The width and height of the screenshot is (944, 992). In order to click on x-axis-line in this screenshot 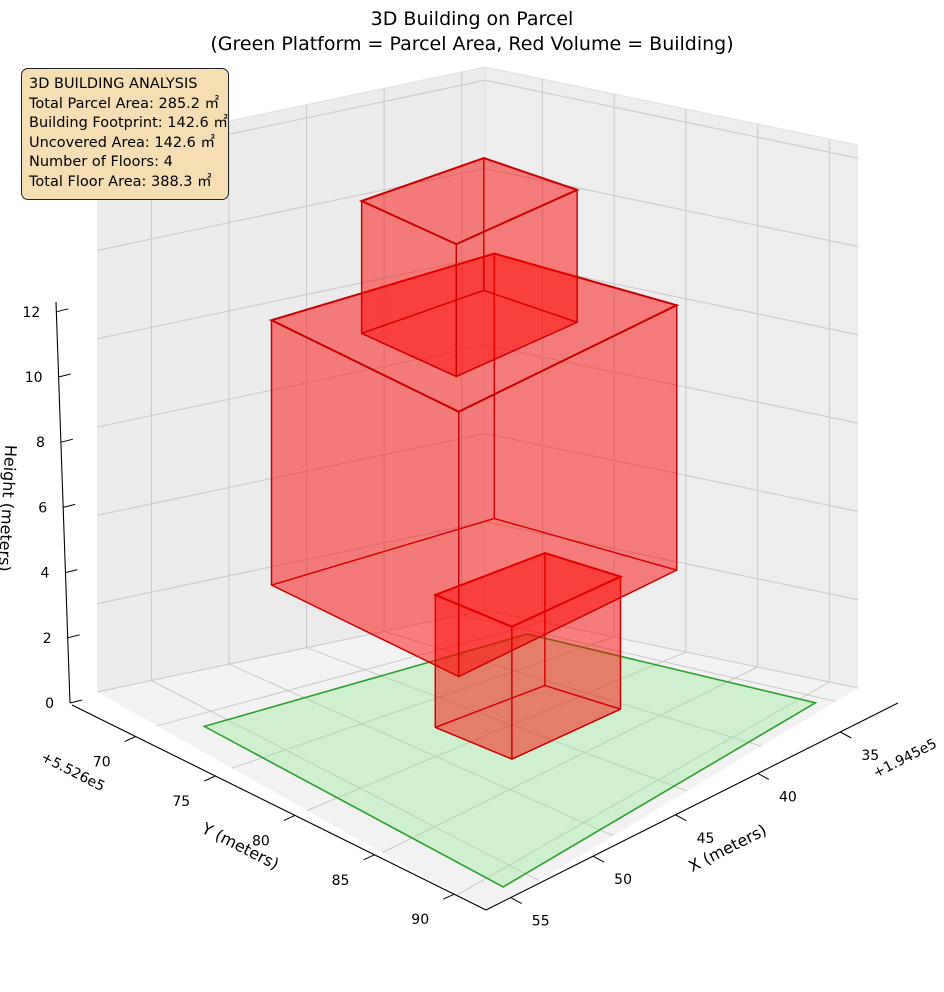, I will do `click(692, 806)`.